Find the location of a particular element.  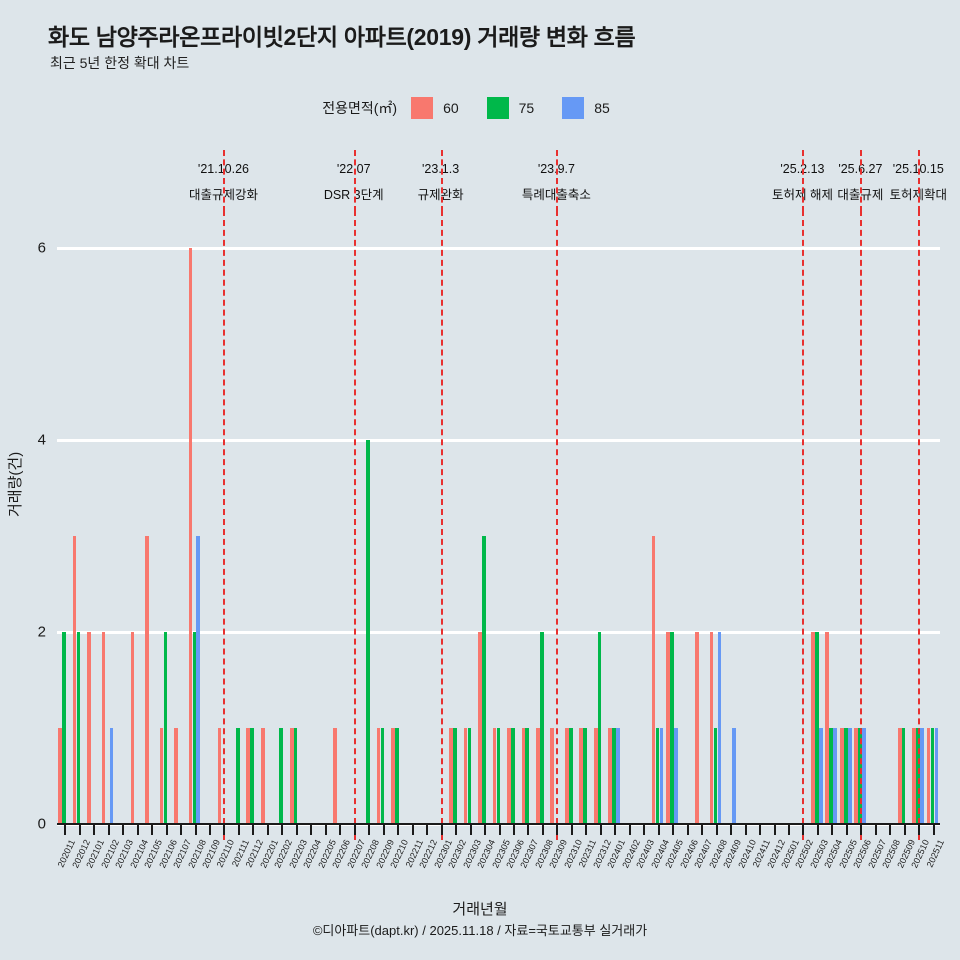

chart-legend: 전용면적(㎡) 60 75 85 is located at coordinates (480, 108).